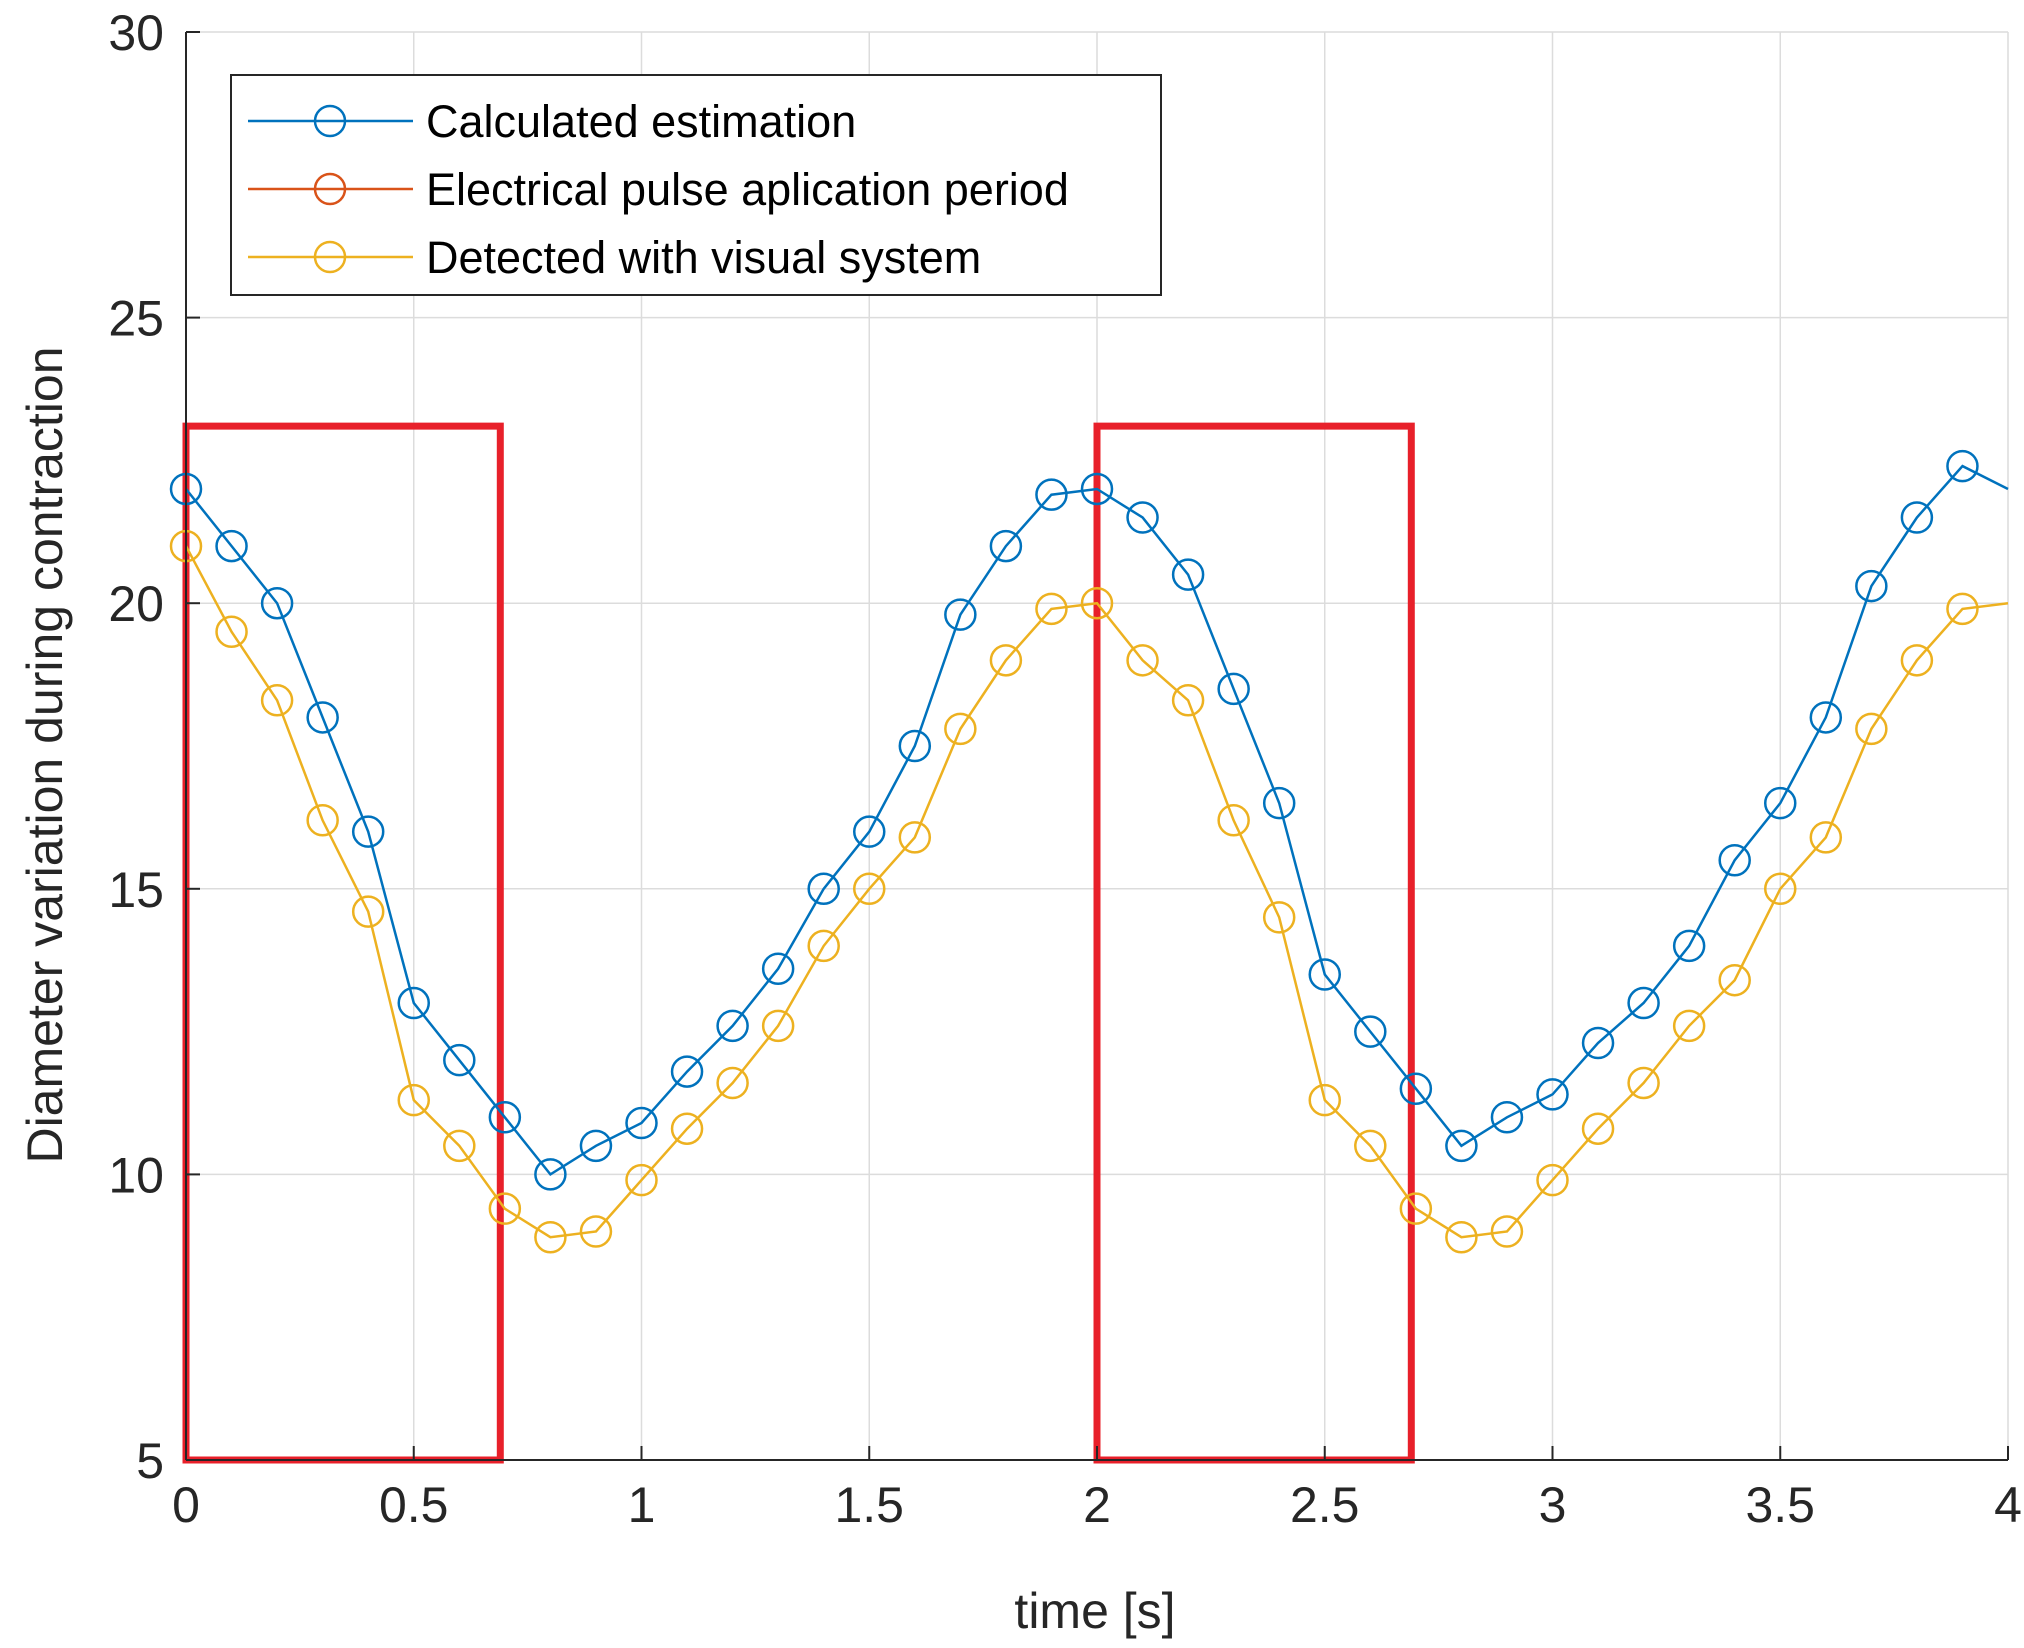 This screenshot has height=1648, width=2024. Describe the element at coordinates (1553, 1505) in the screenshot. I see `x-tick-label: 3` at that location.